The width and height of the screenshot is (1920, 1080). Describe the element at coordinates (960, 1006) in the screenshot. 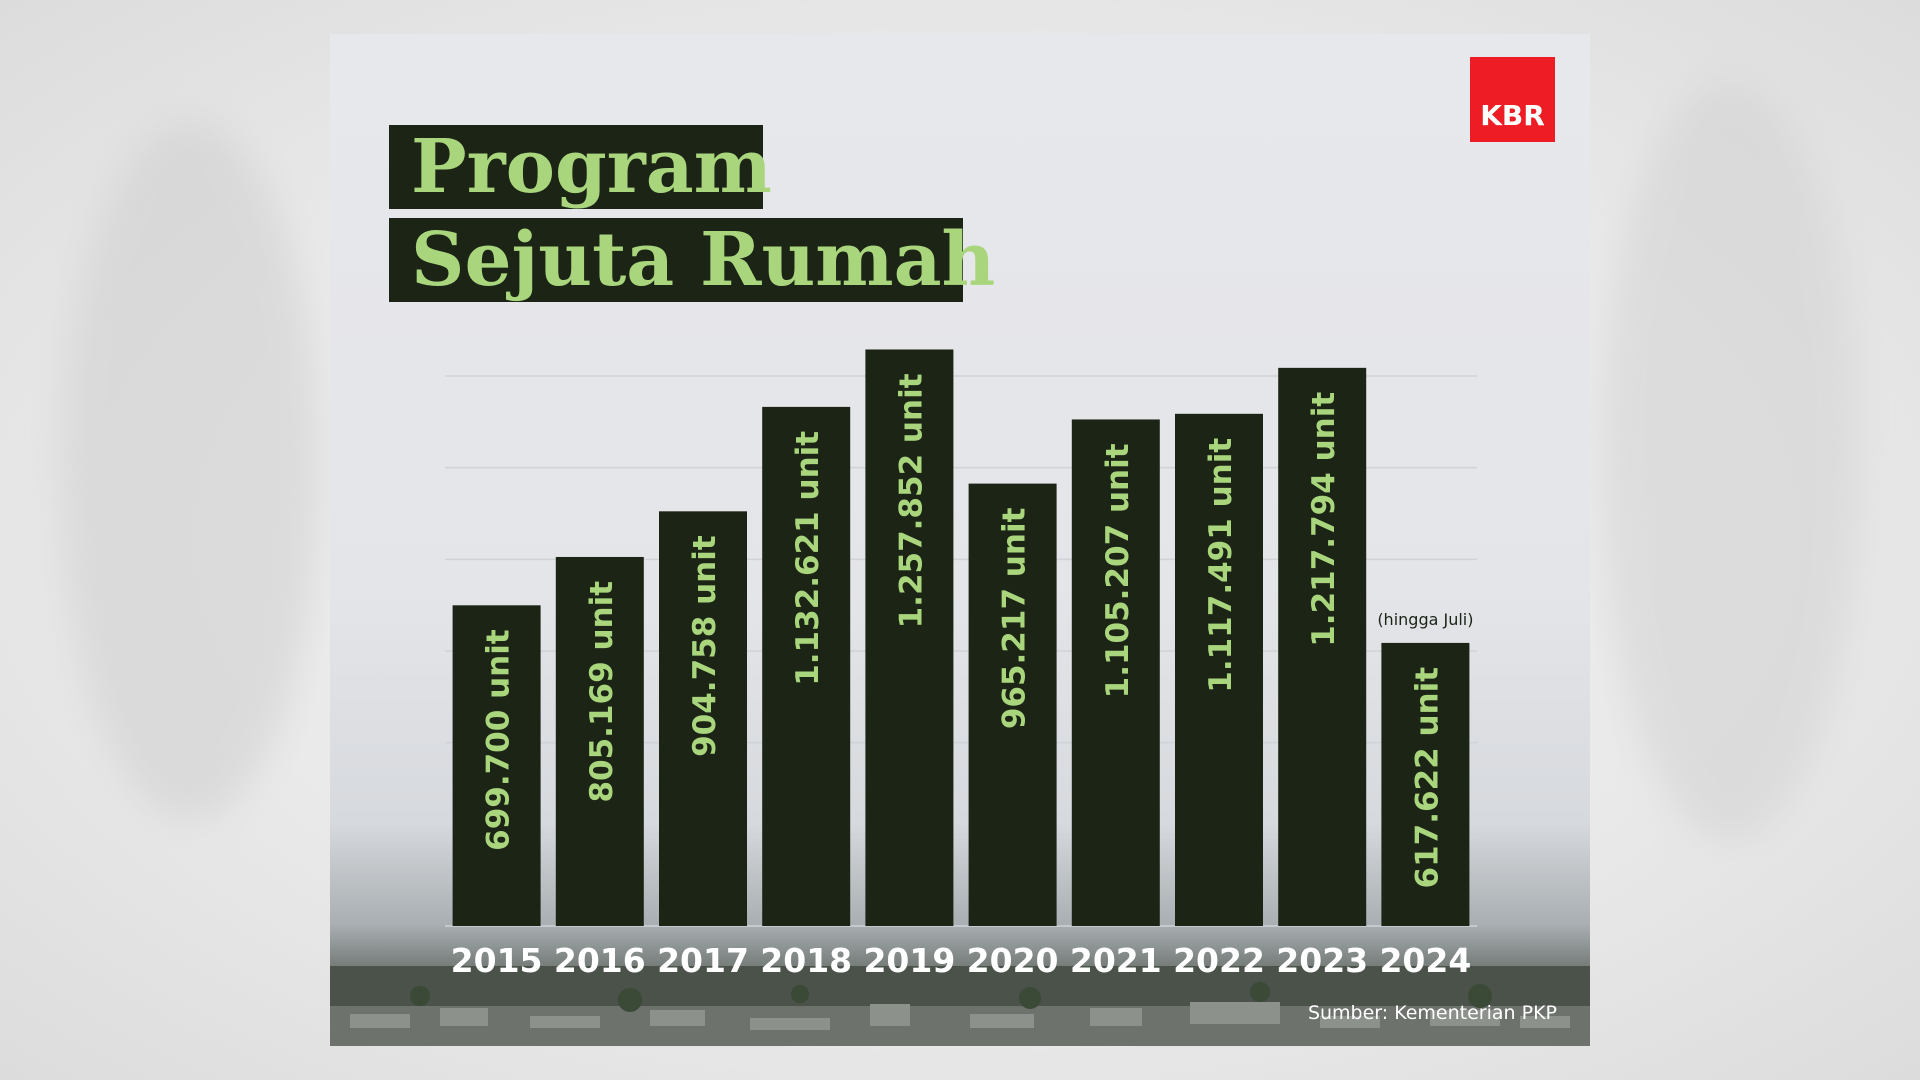

I see `city-skyline-backdrop` at that location.